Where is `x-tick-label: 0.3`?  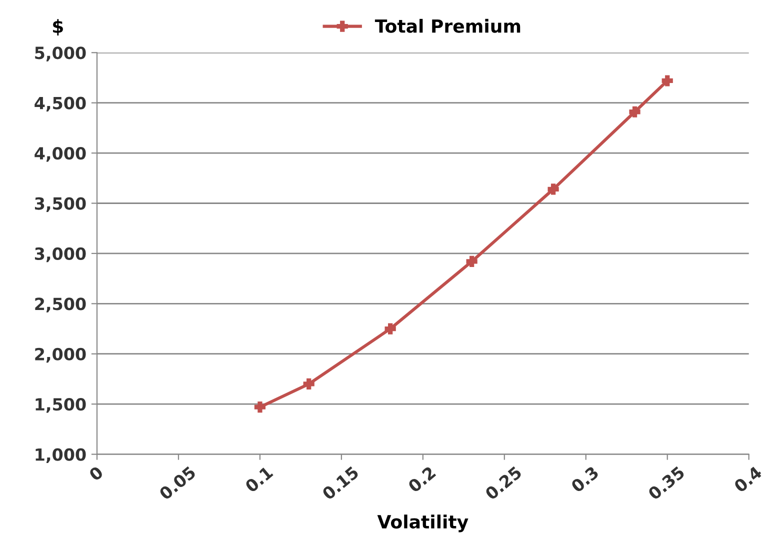
x-tick-label: 0.3 is located at coordinates (585, 480).